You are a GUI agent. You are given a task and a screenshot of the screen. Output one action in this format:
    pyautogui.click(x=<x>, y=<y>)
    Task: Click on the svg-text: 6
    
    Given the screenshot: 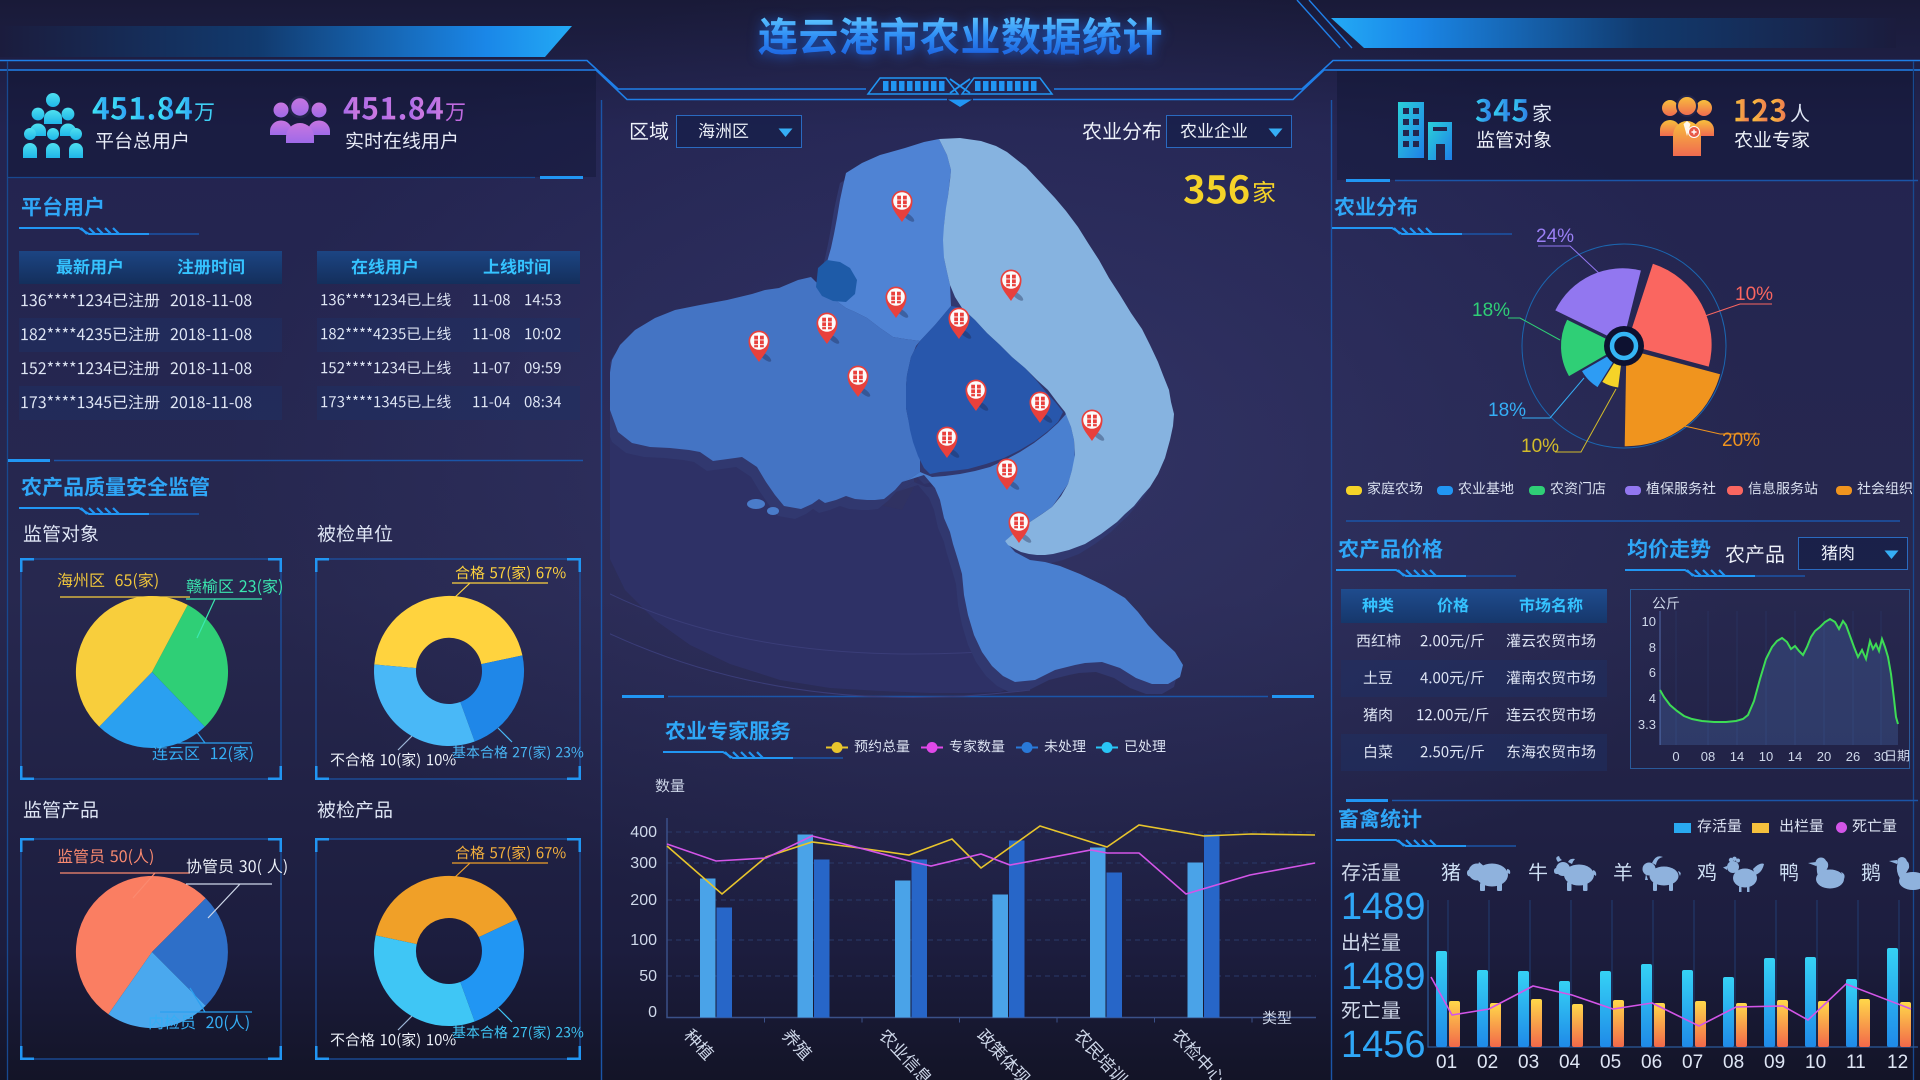 What is the action you would take?
    pyautogui.click(x=1652, y=672)
    